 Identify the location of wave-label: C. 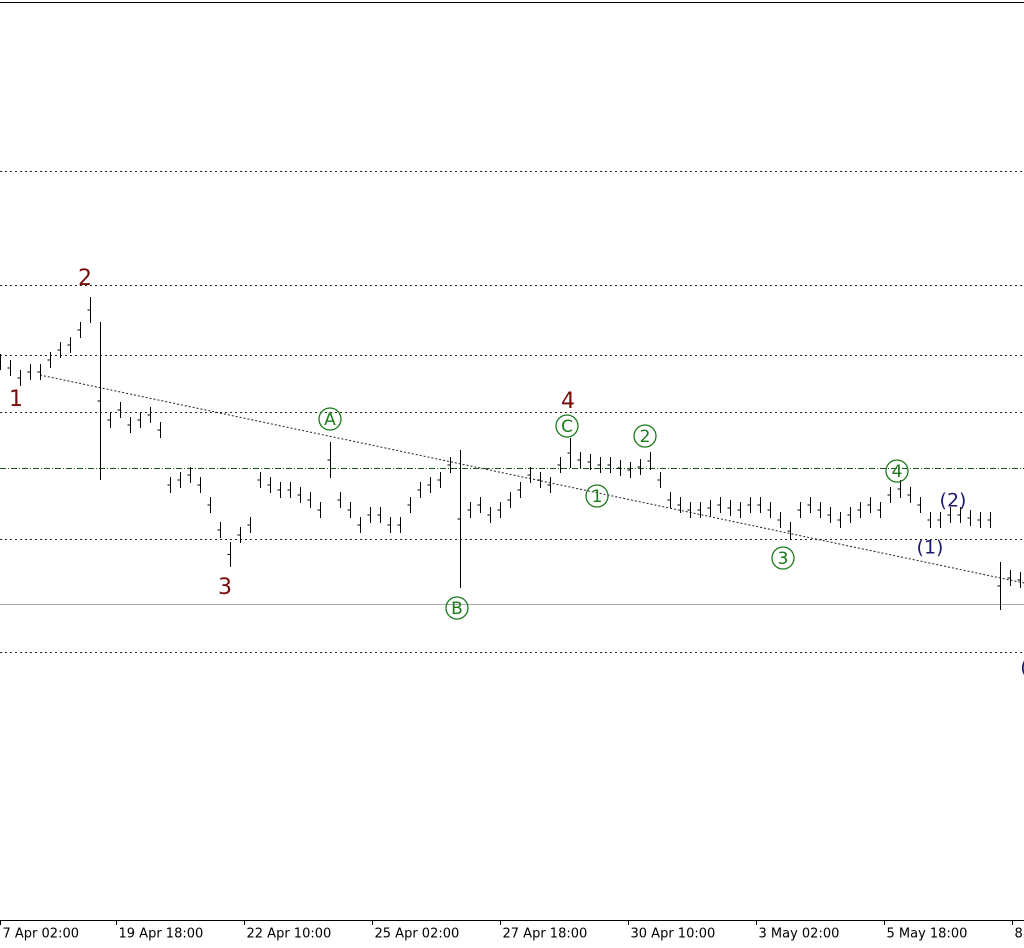
(567, 427).